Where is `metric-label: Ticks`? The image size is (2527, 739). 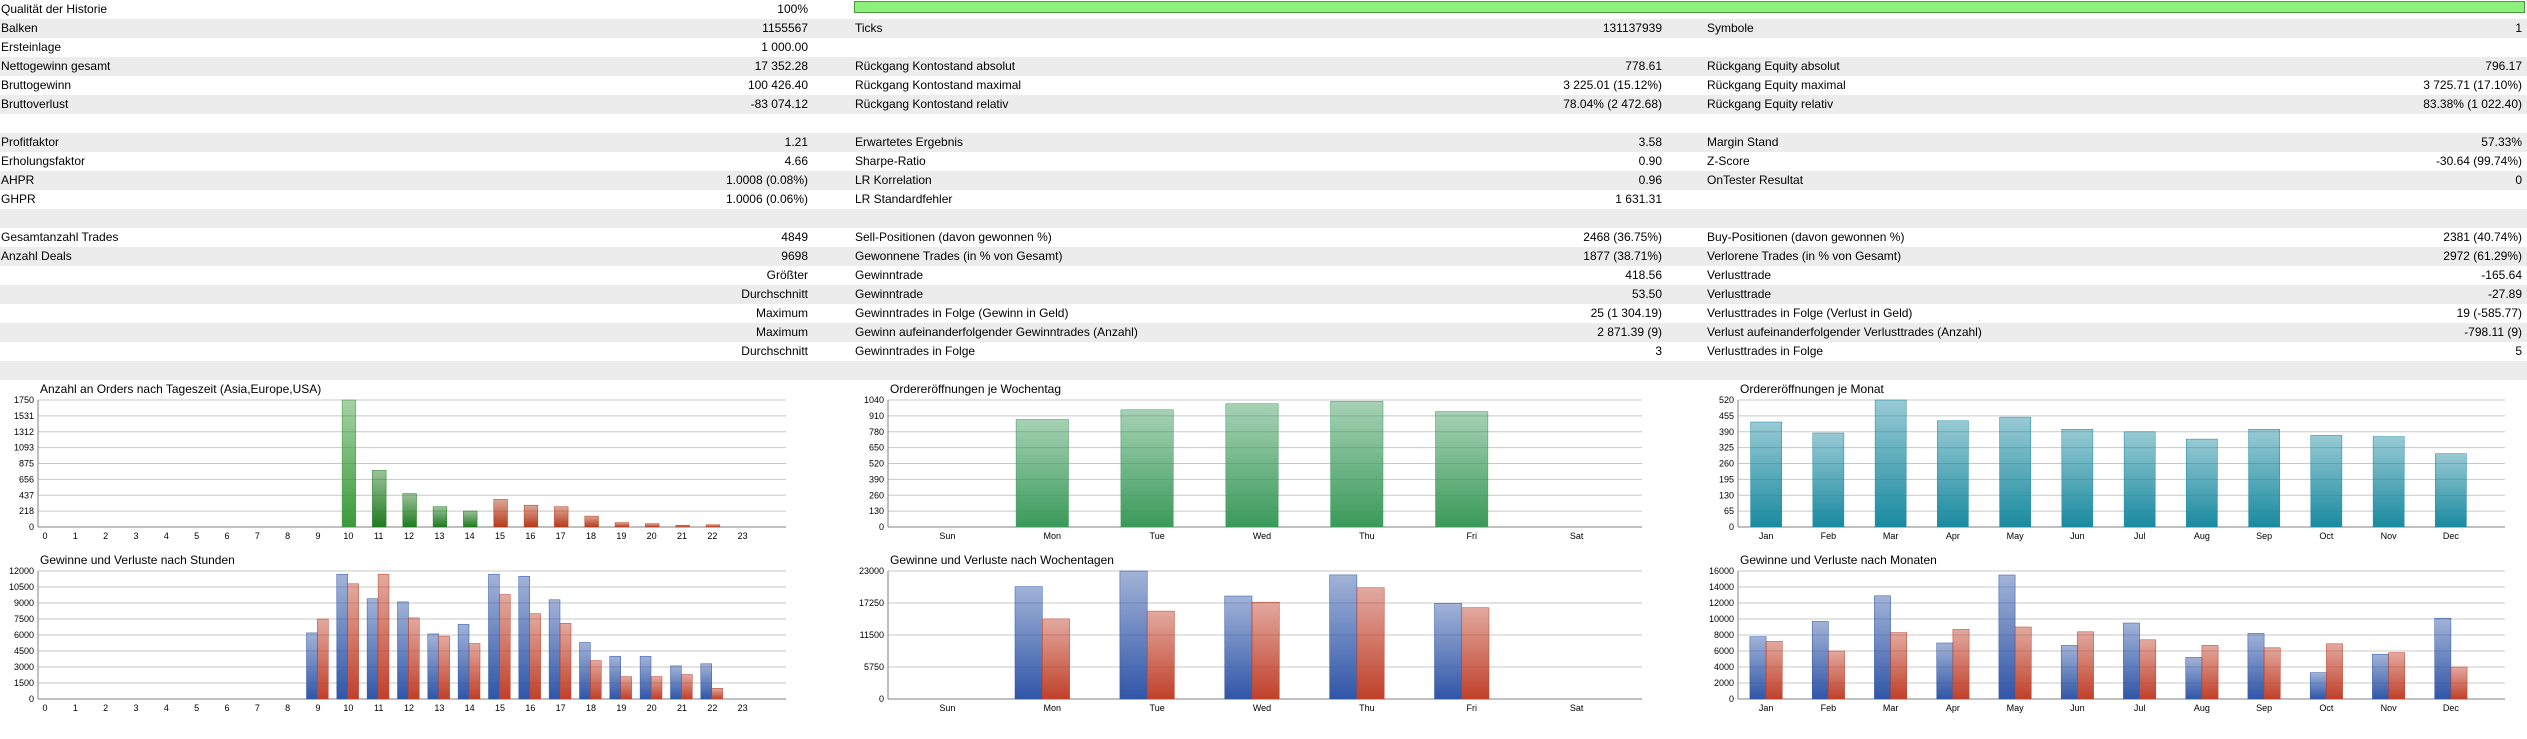
metric-label: Ticks is located at coordinates (869, 28).